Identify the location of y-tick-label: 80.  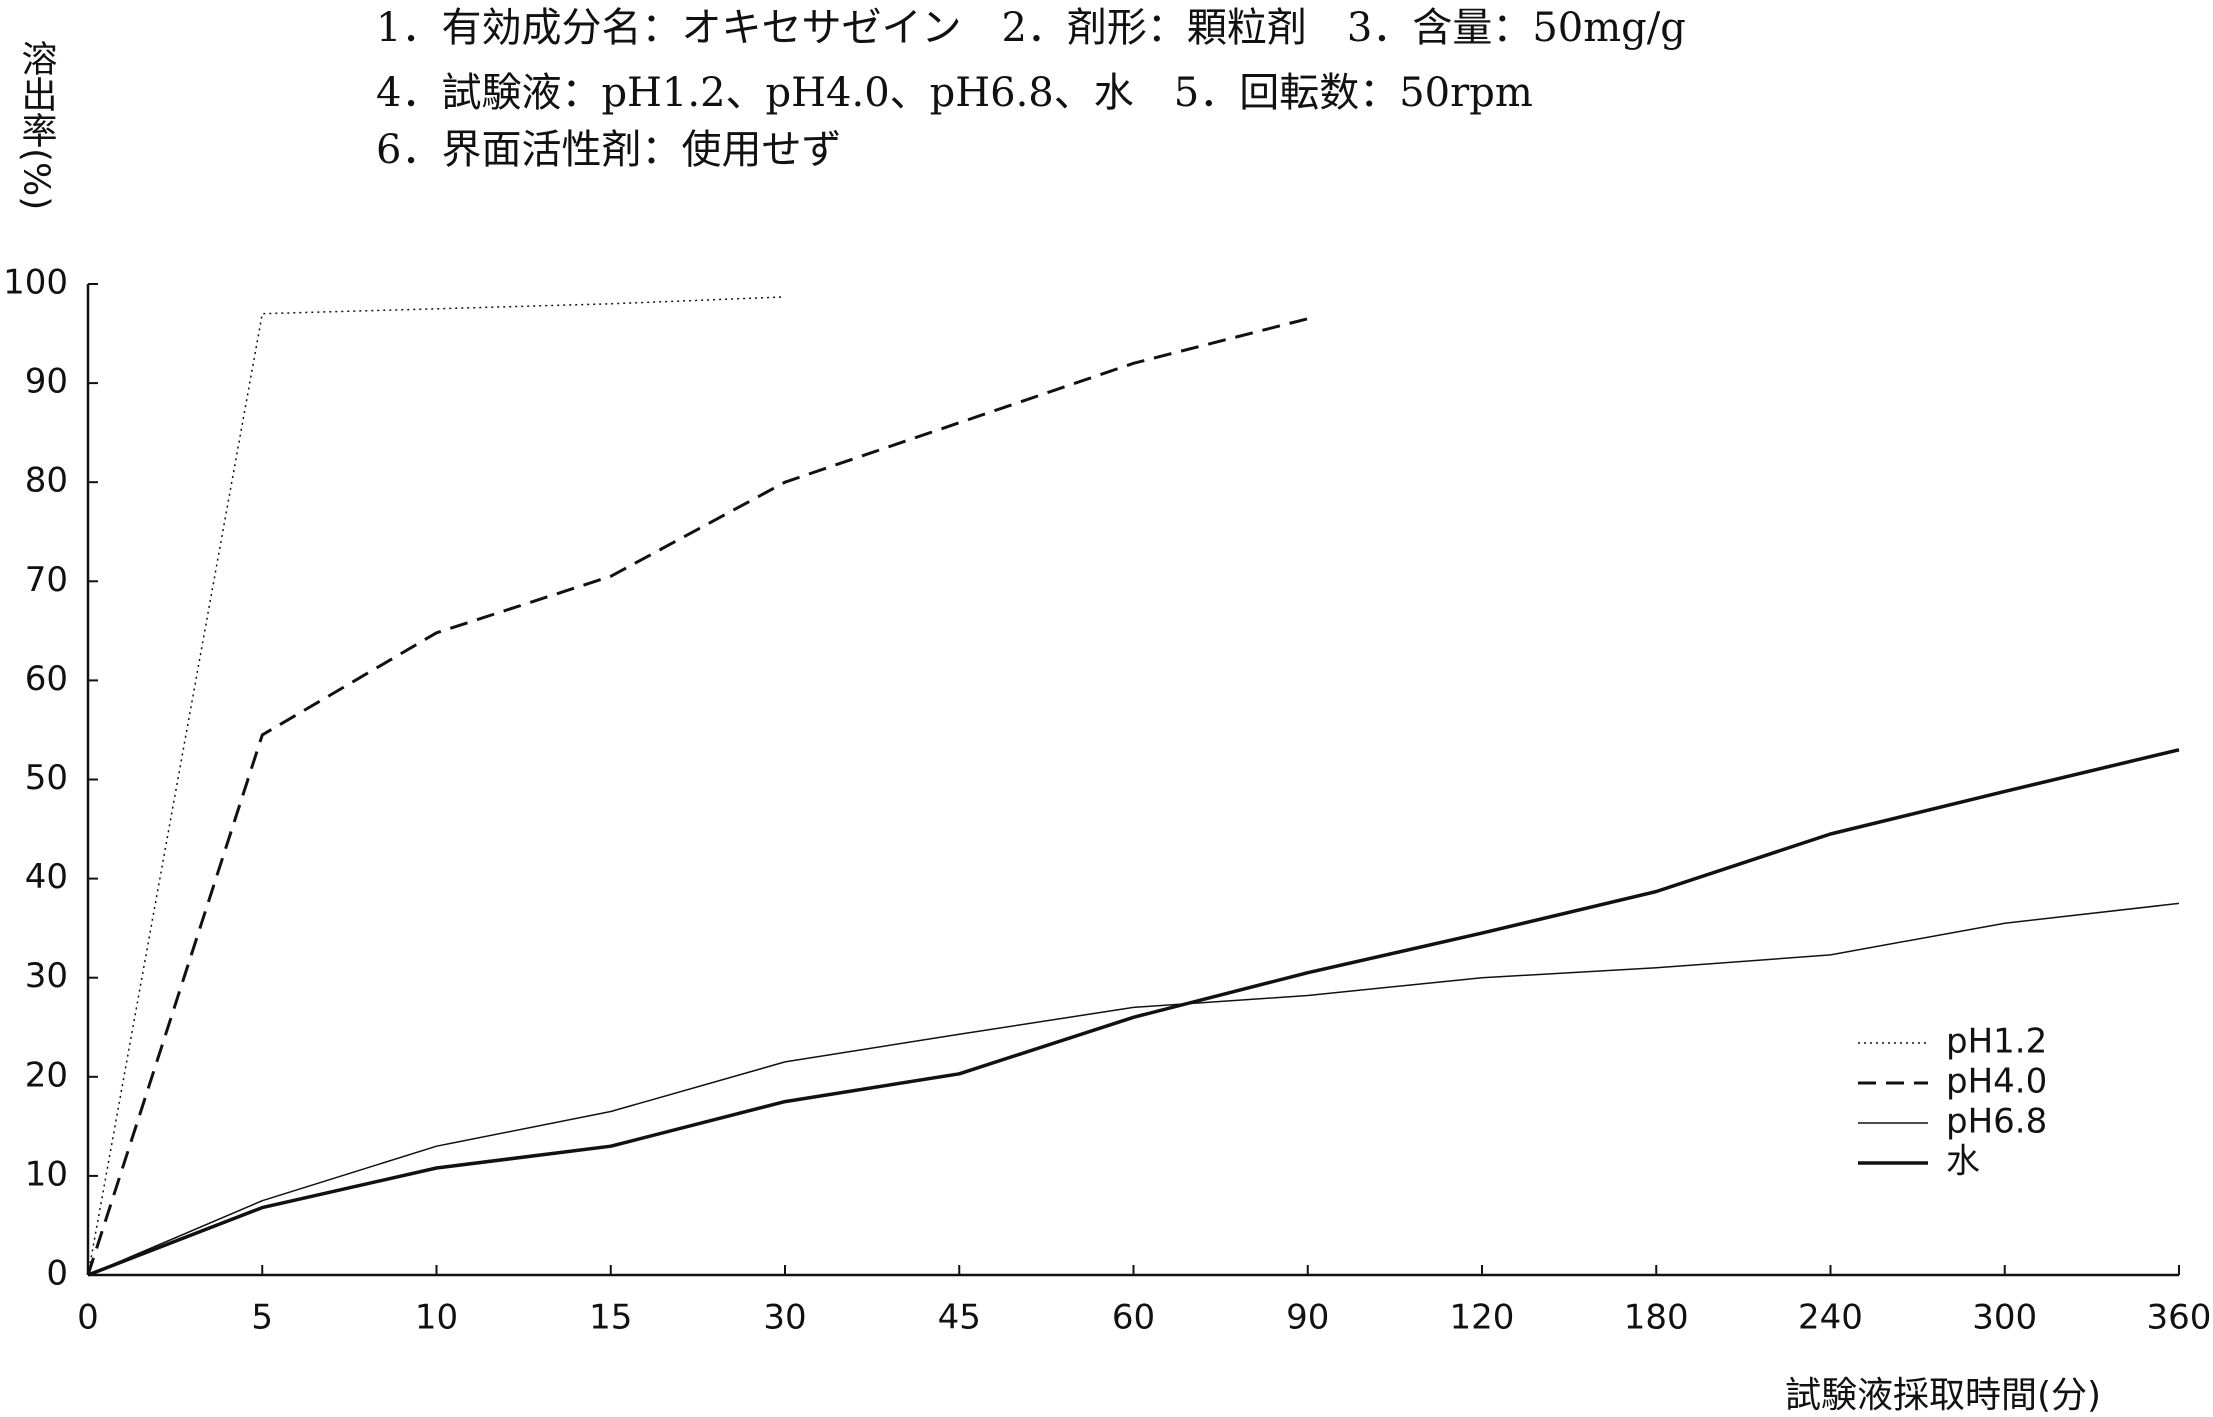
(46, 481).